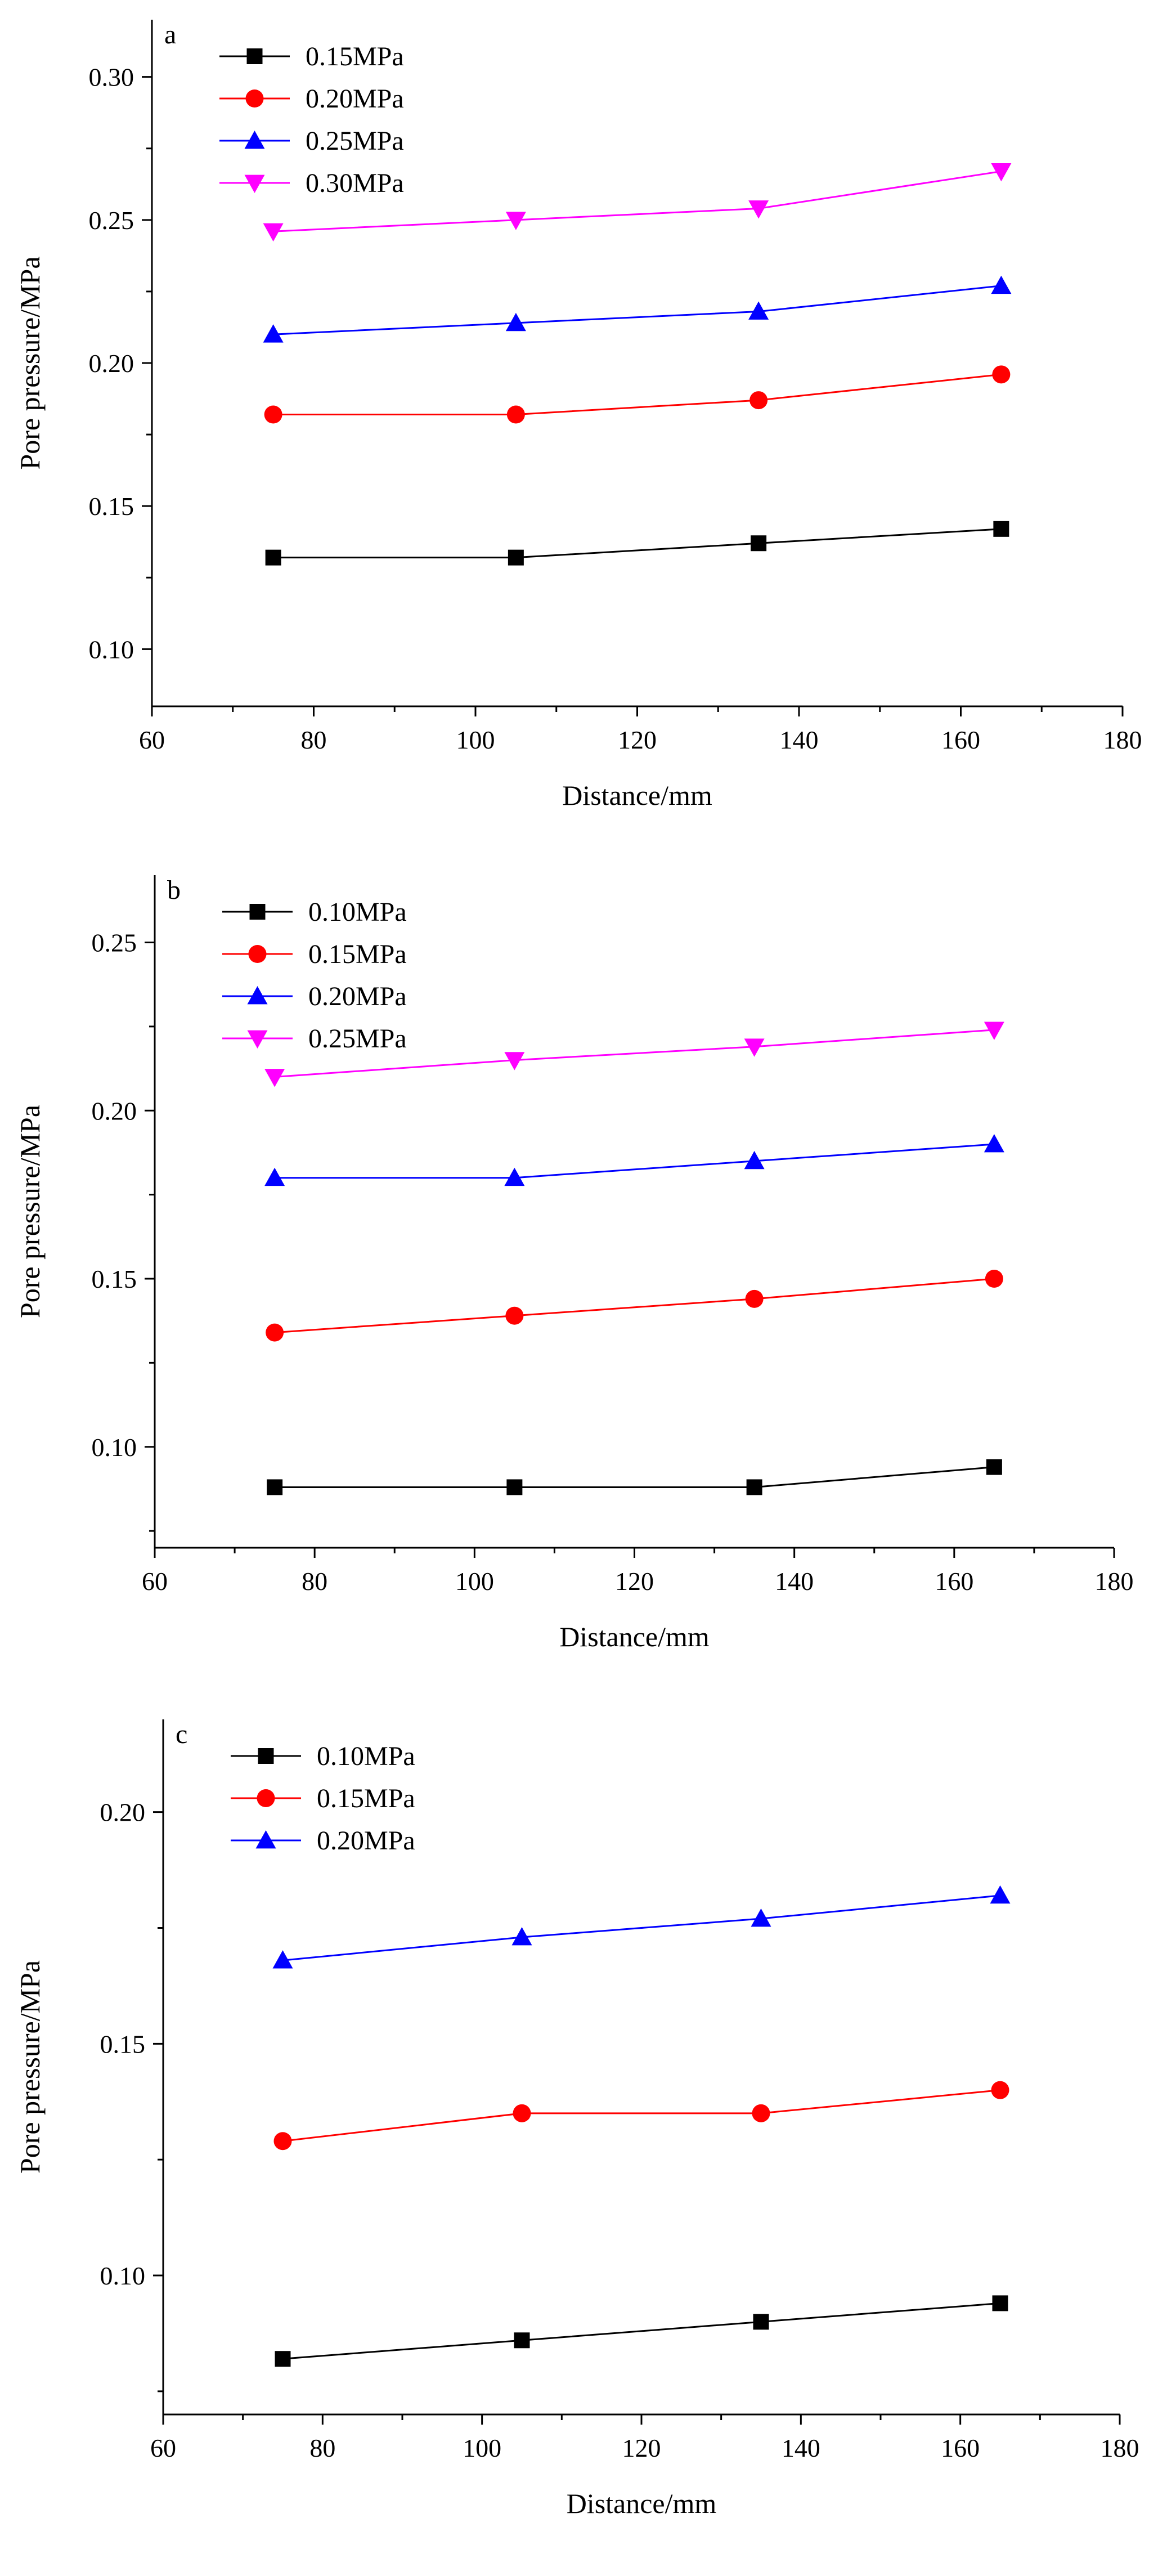 The image size is (1176, 2576). What do you see at coordinates (257, 1039) in the screenshot?
I see `legend-0-25mpa-marker` at bounding box center [257, 1039].